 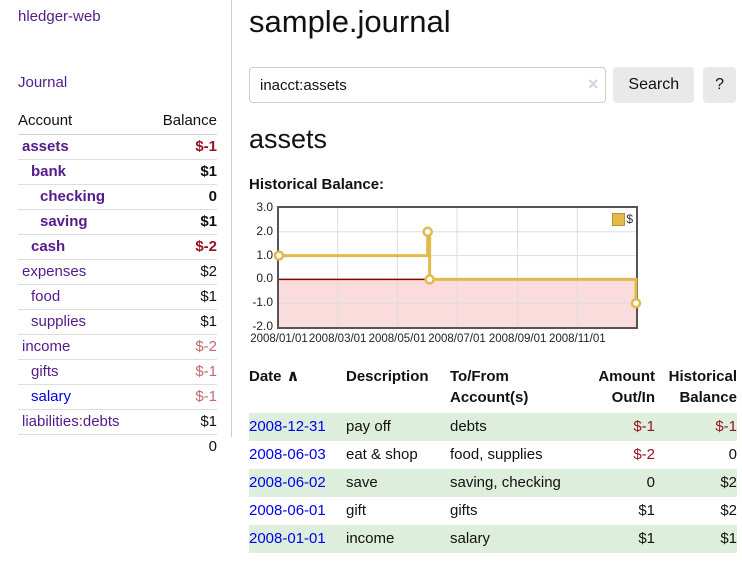 What do you see at coordinates (262, 302) in the screenshot?
I see `y-axis-tick-label: -1.0` at bounding box center [262, 302].